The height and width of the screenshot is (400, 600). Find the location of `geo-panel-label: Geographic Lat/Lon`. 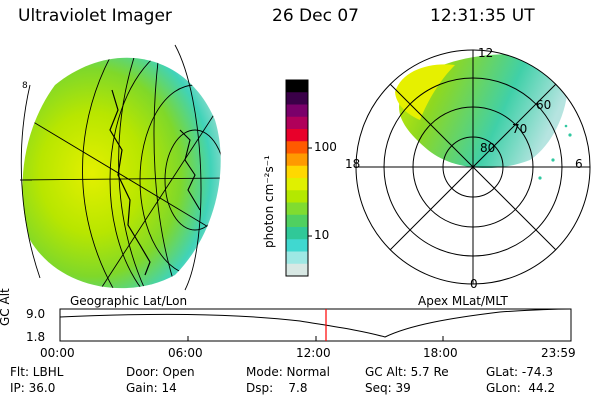

geo-panel-label: Geographic Lat/Lon is located at coordinates (129, 301).